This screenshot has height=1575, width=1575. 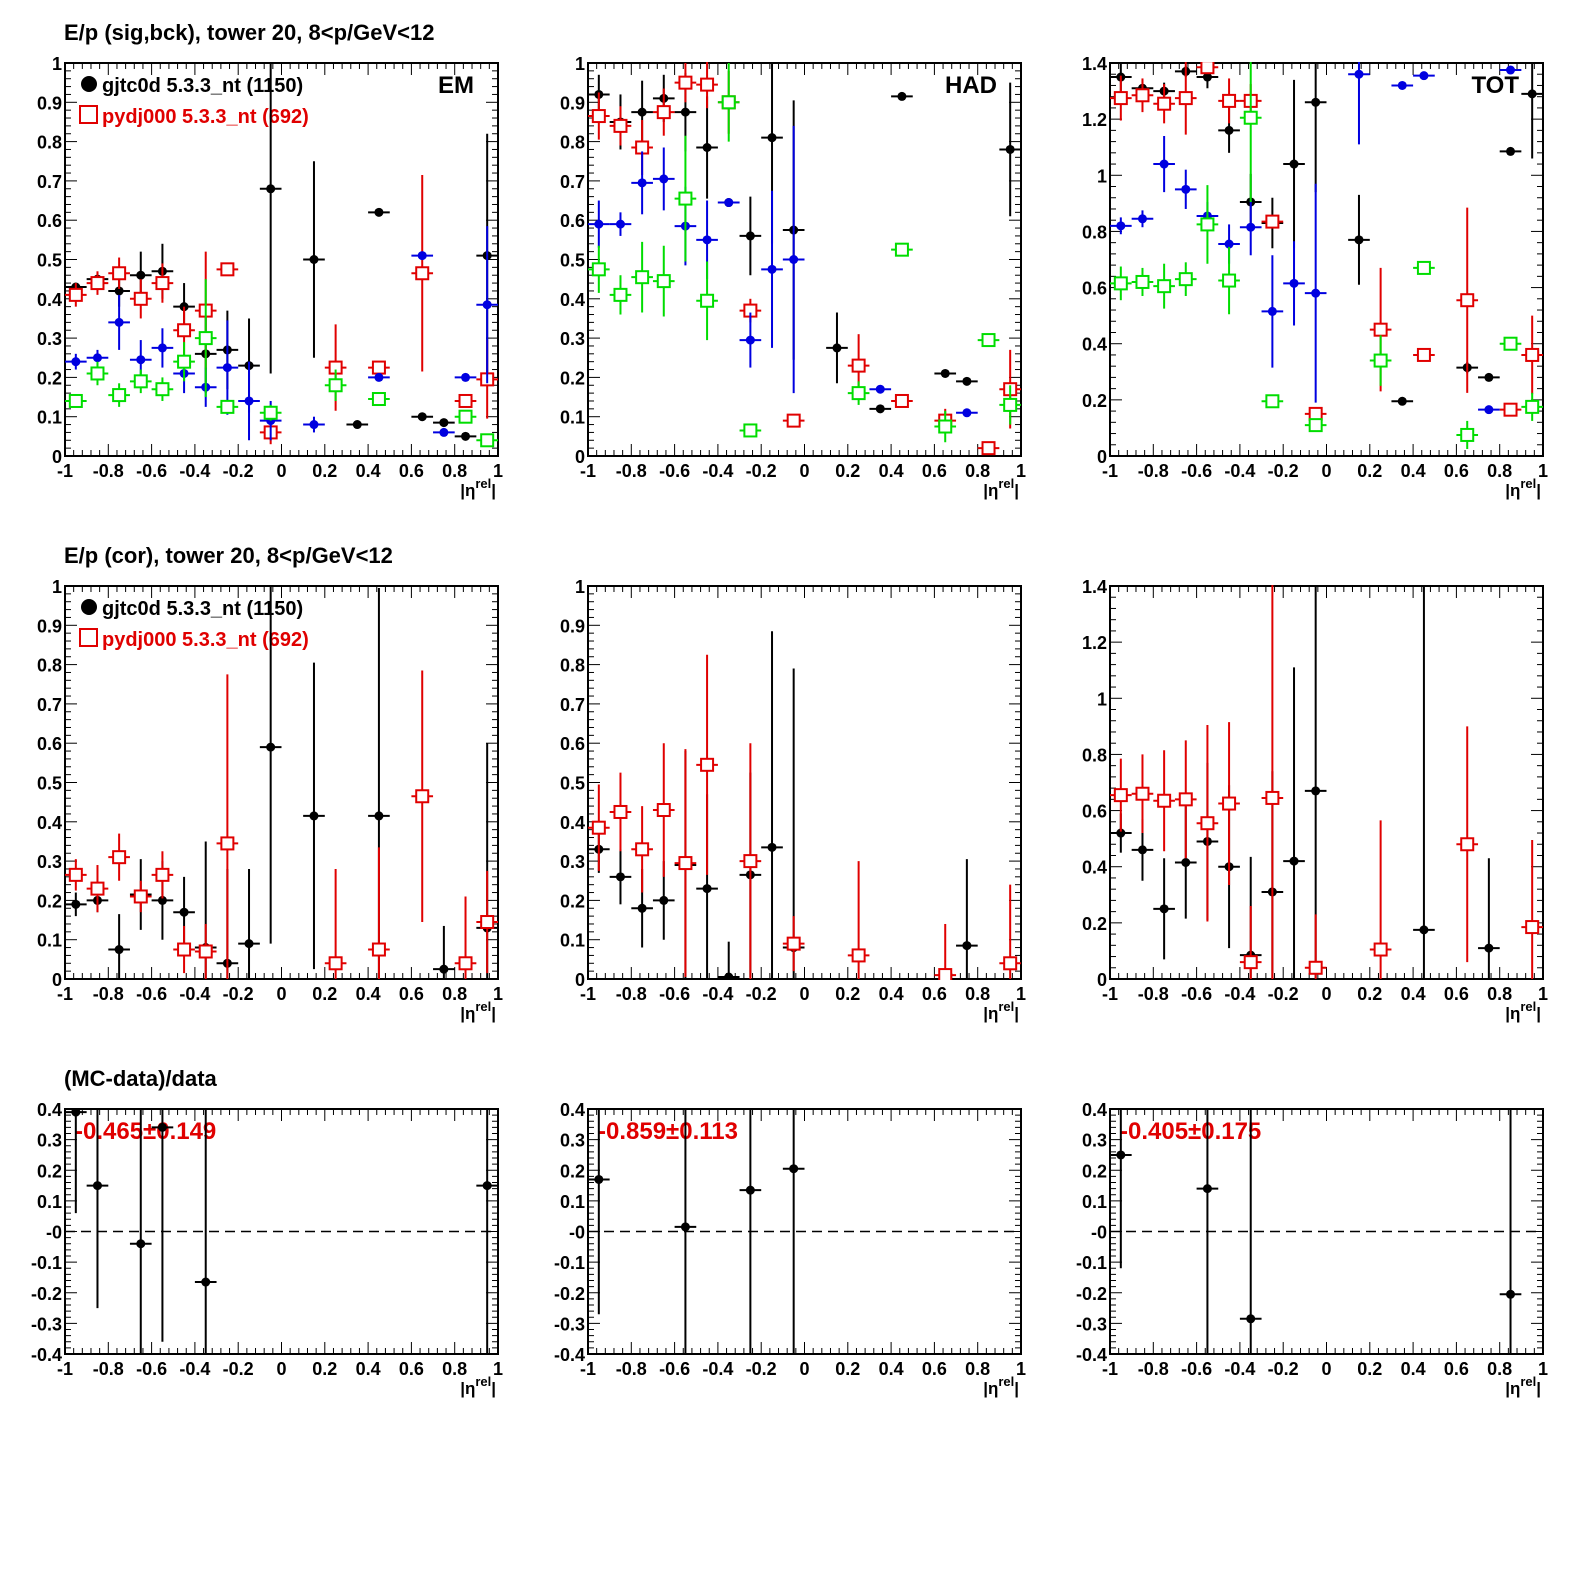 I want to click on x-tick-label: -0.4, so click(x=1239, y=1369).